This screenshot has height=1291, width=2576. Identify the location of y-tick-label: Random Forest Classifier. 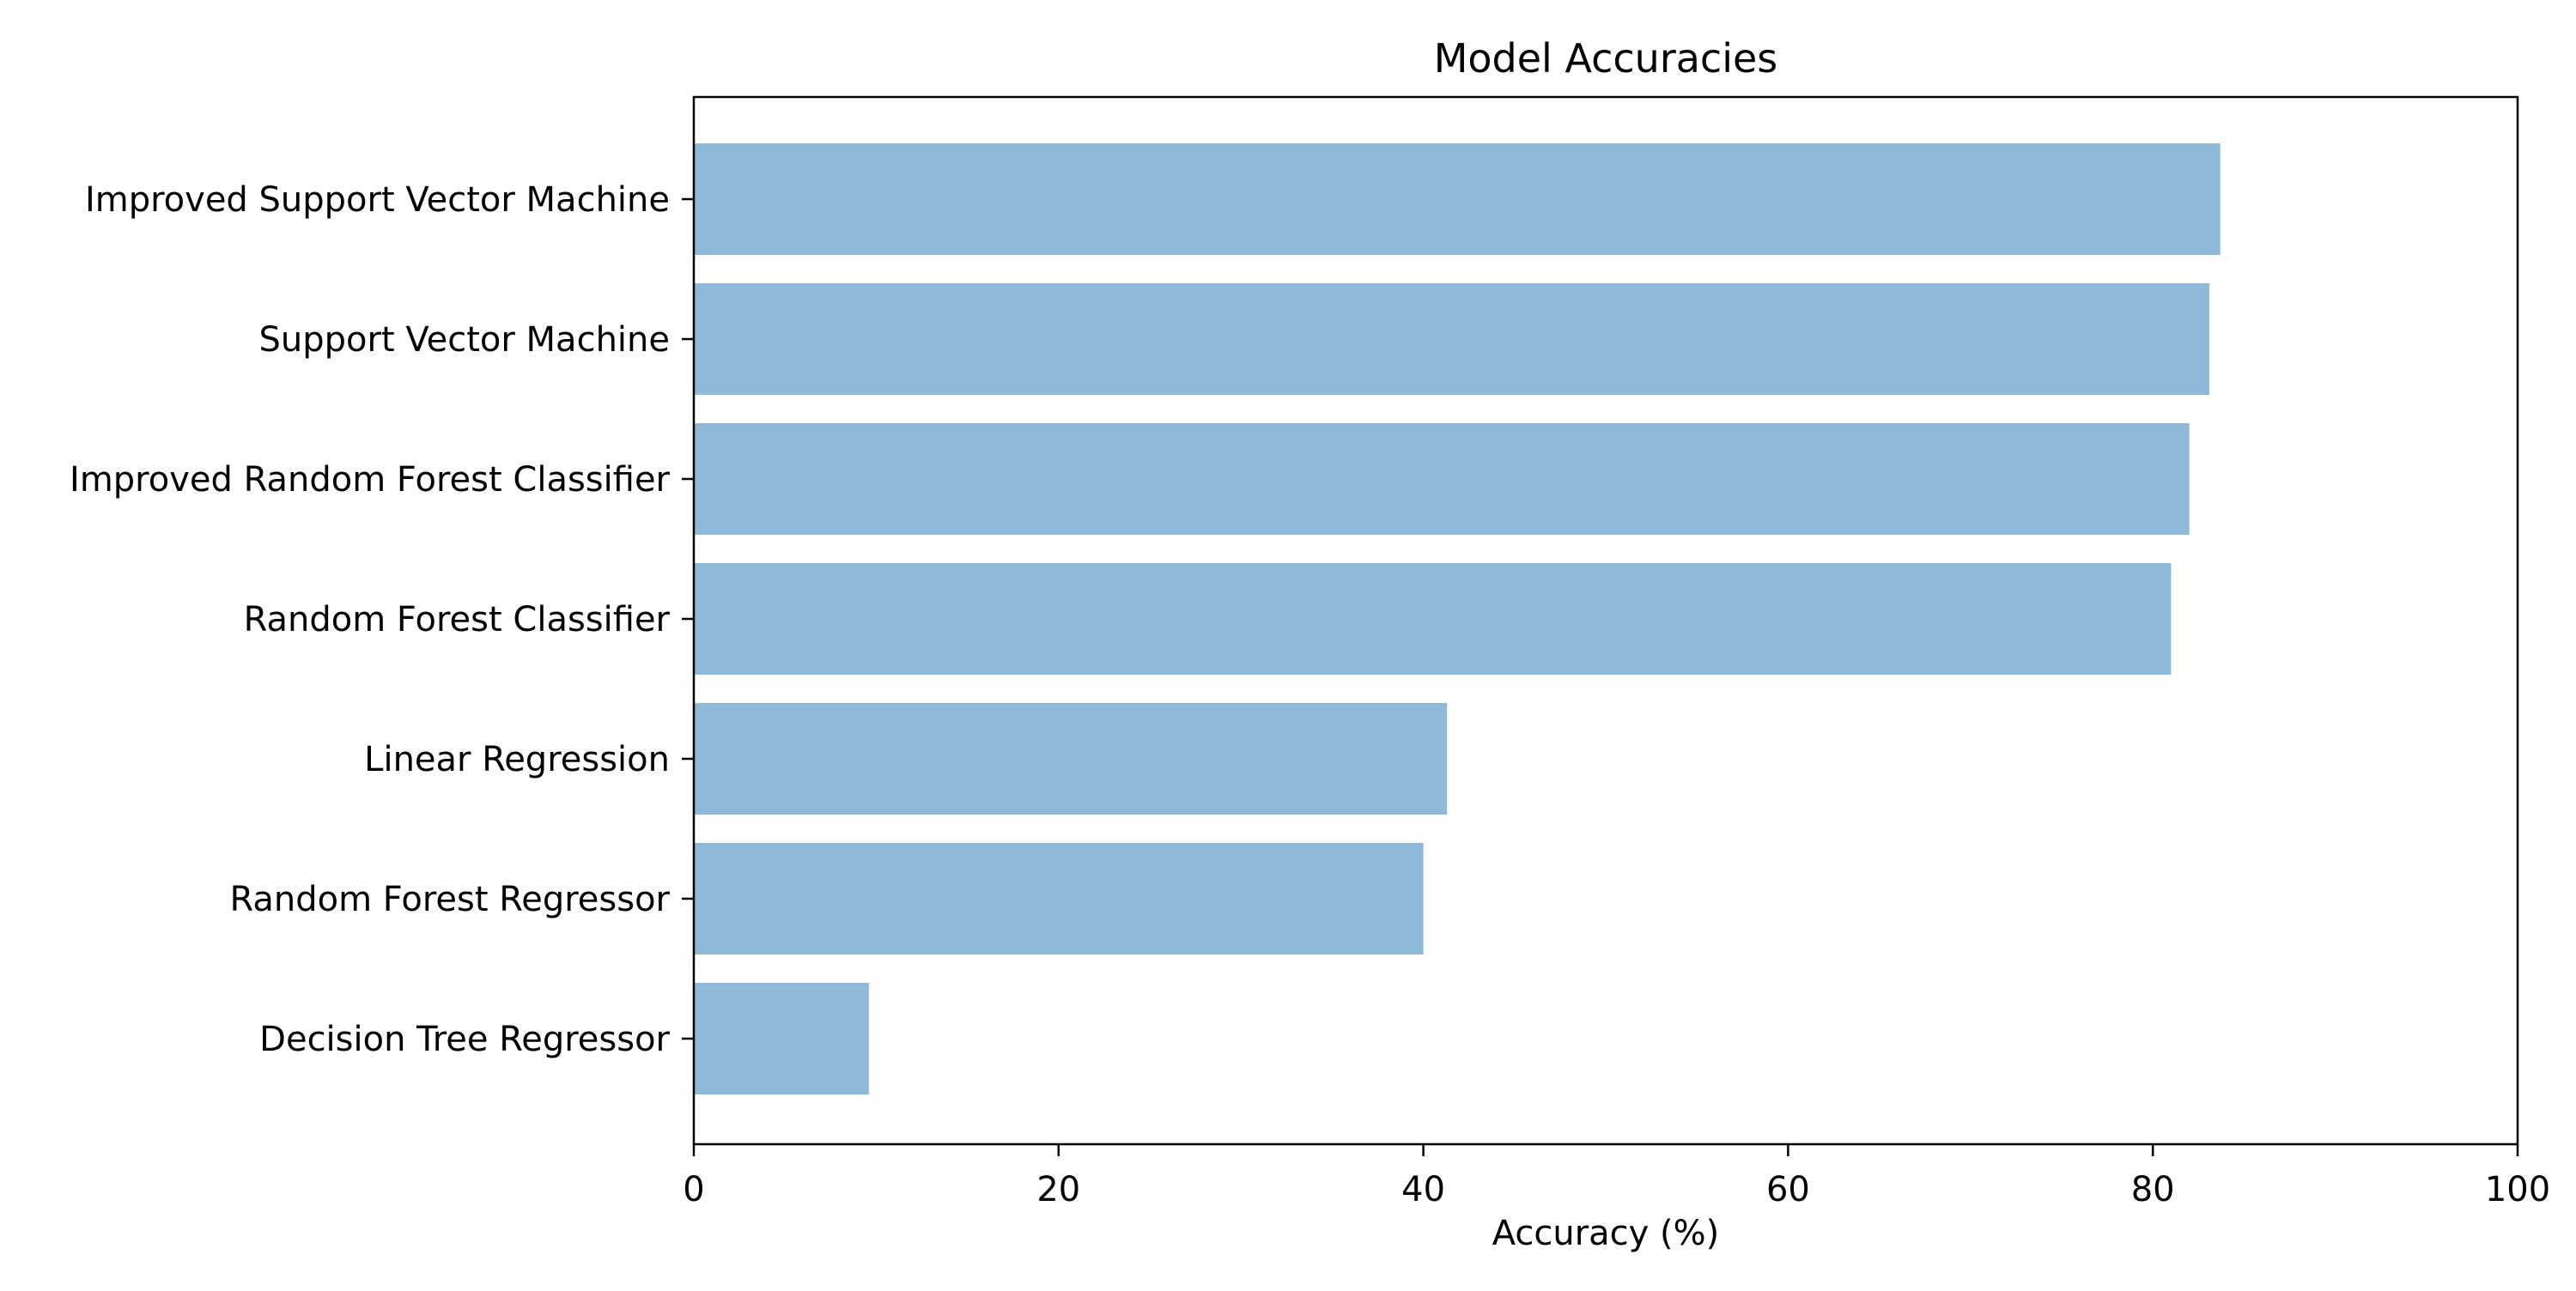
(457, 620).